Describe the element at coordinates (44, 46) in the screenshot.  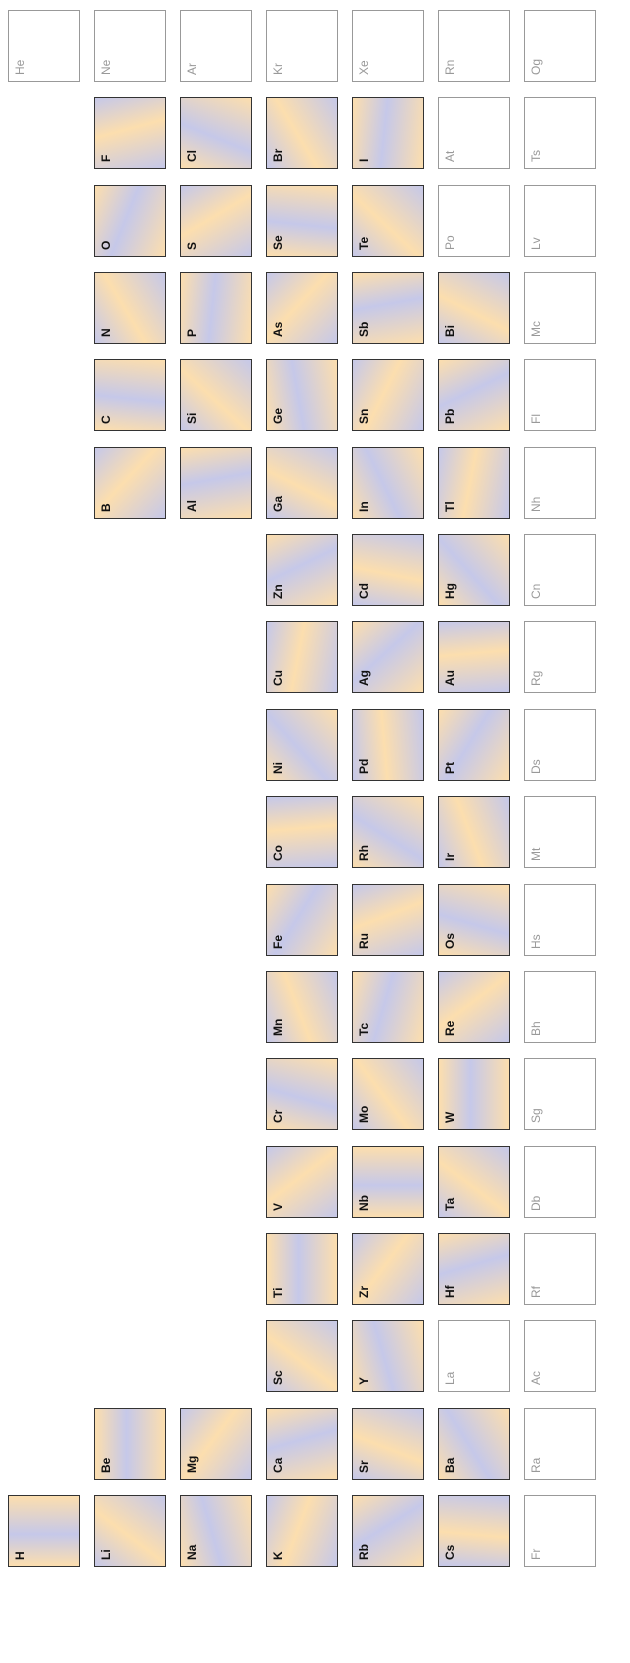
I see `element-cell: He` at that location.